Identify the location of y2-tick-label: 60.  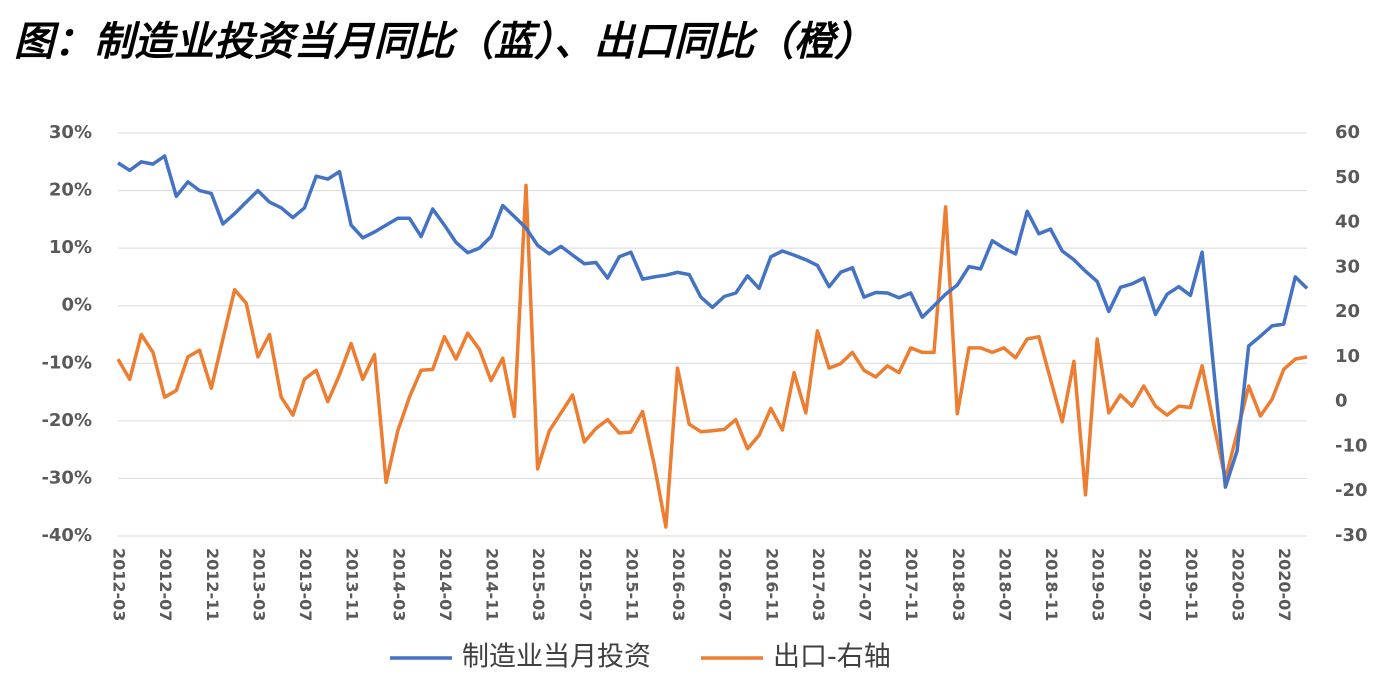
(1347, 132).